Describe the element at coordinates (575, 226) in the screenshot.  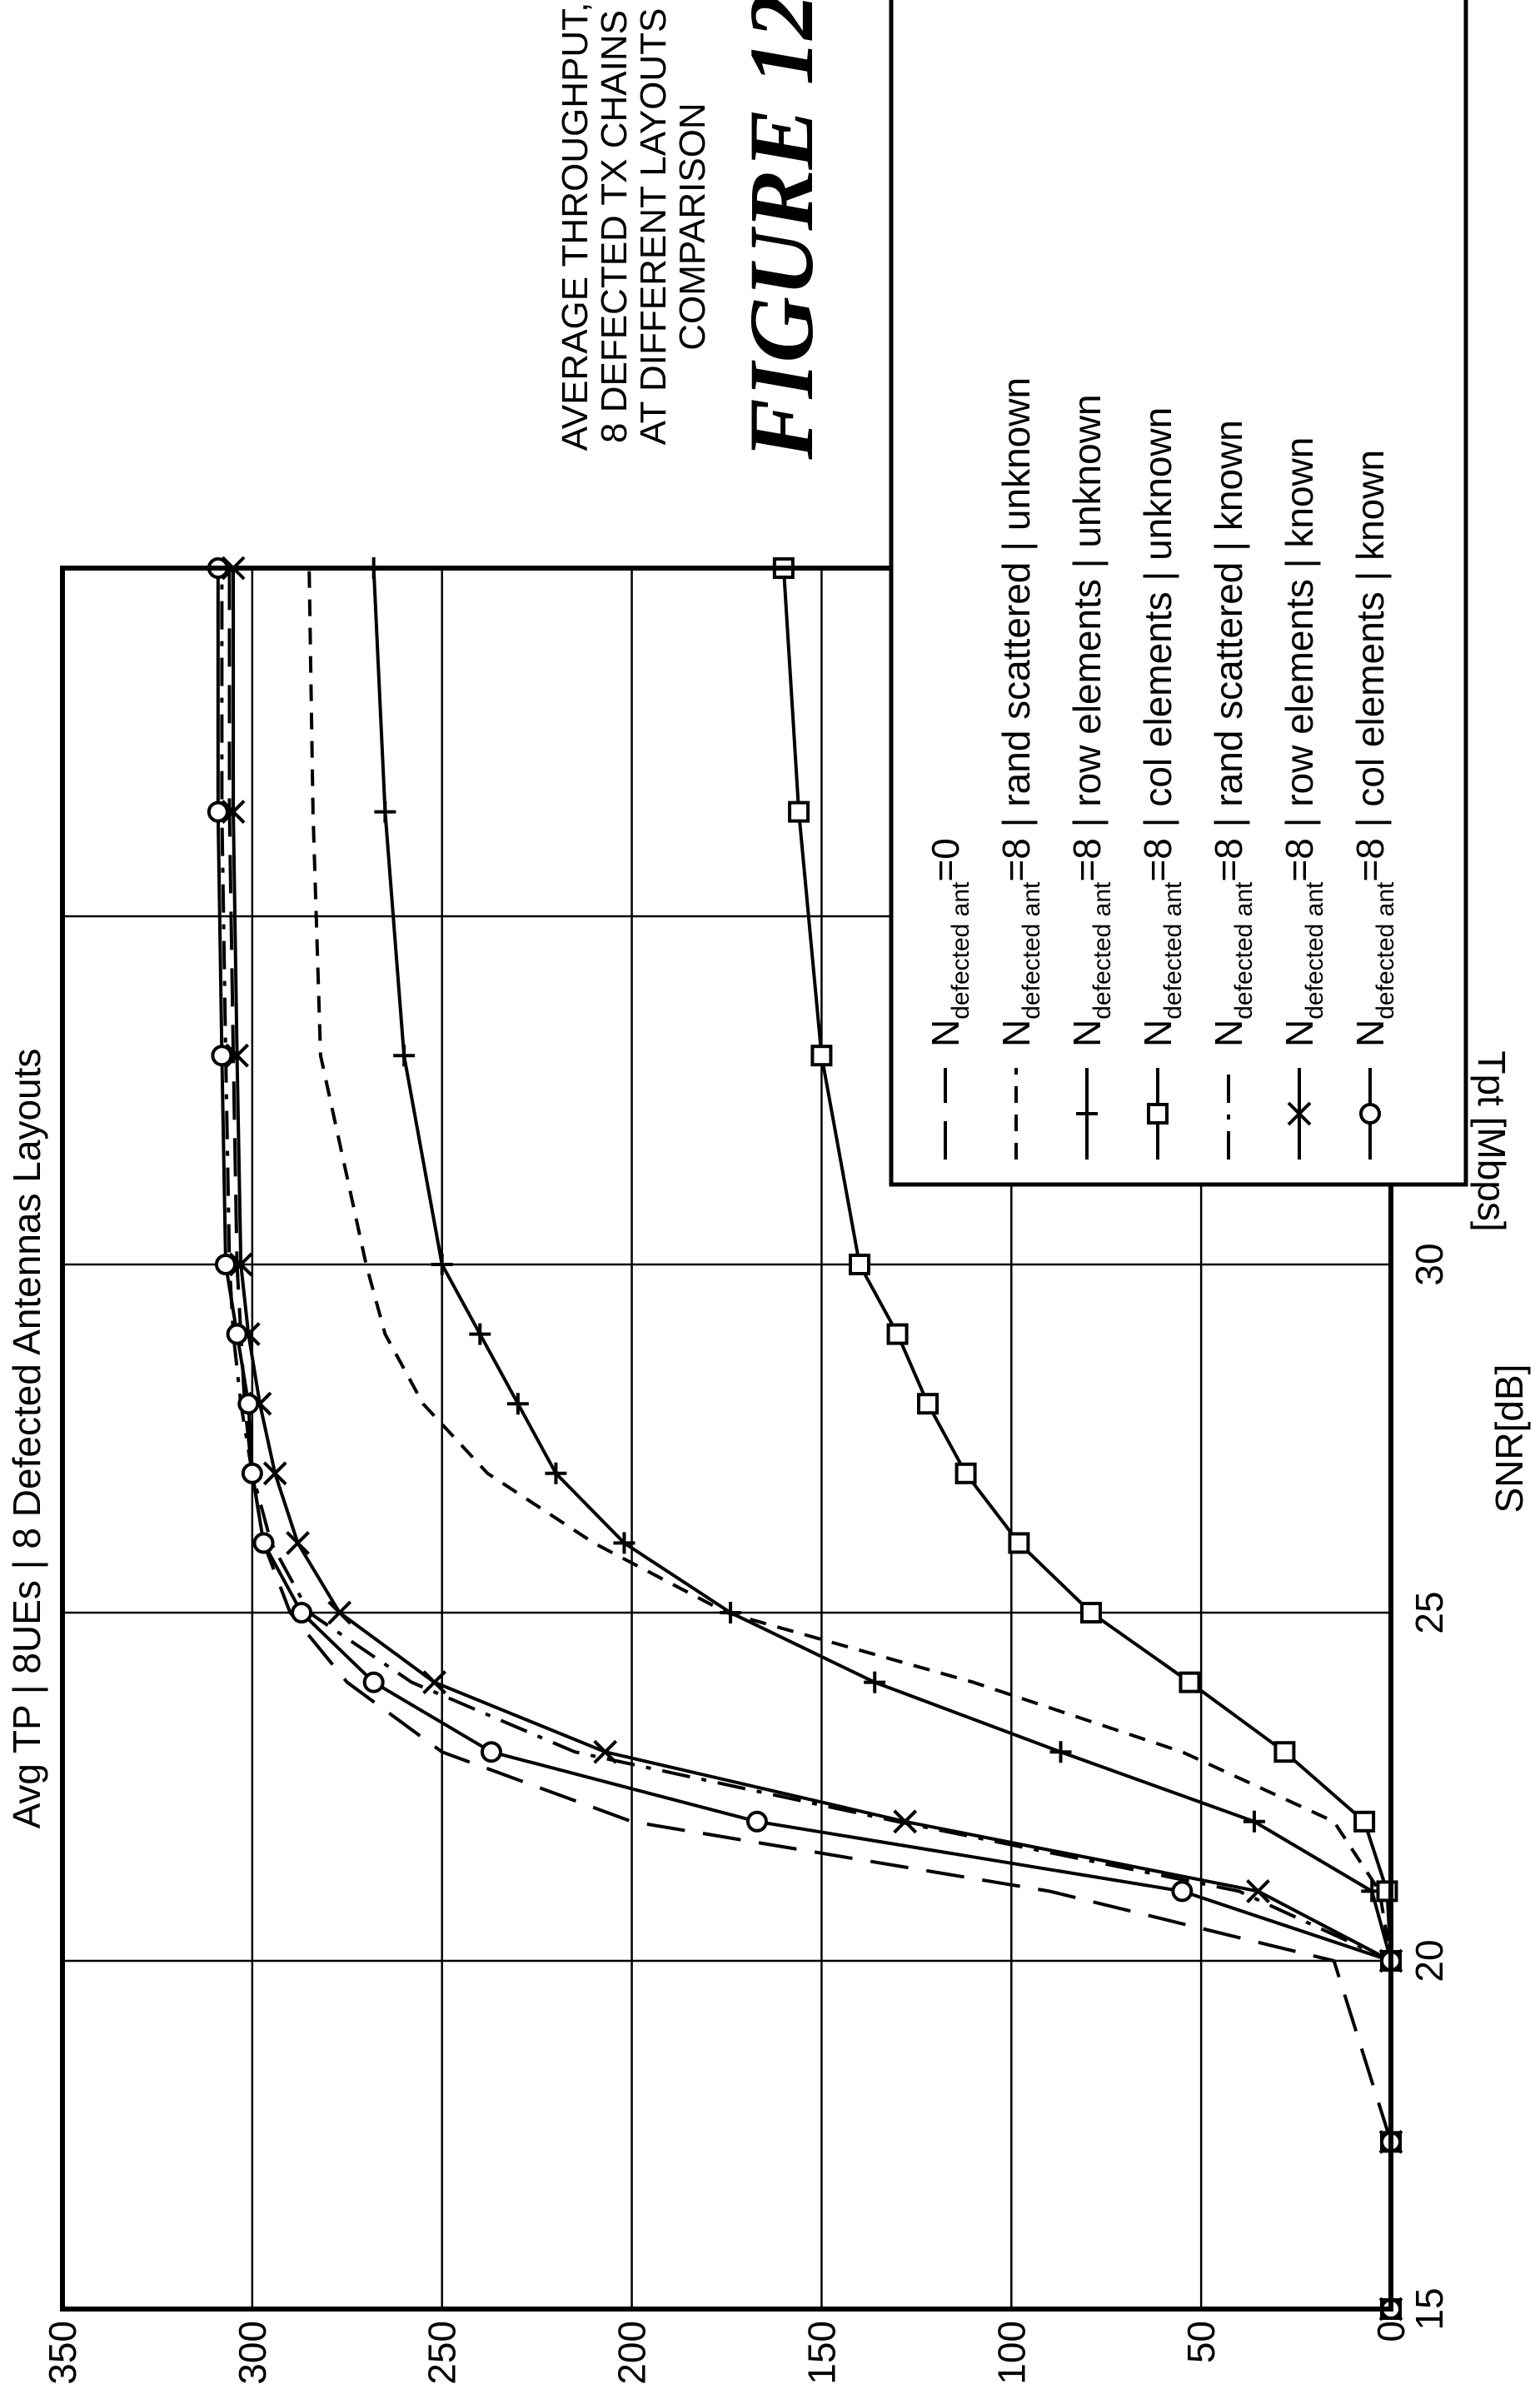
I see `caption-line-1: AVERAGE THROUGHPUT,` at that location.